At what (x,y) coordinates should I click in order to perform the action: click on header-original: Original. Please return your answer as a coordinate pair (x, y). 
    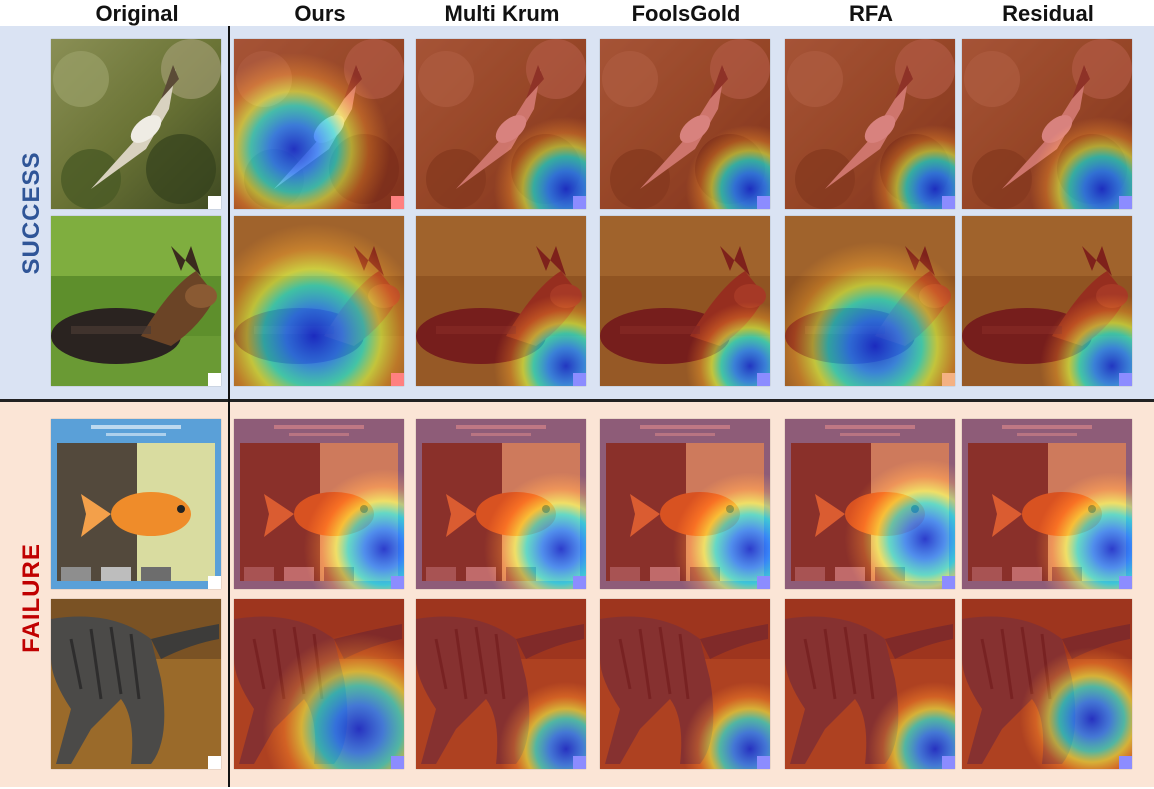
    Looking at the image, I should click on (137, 13).